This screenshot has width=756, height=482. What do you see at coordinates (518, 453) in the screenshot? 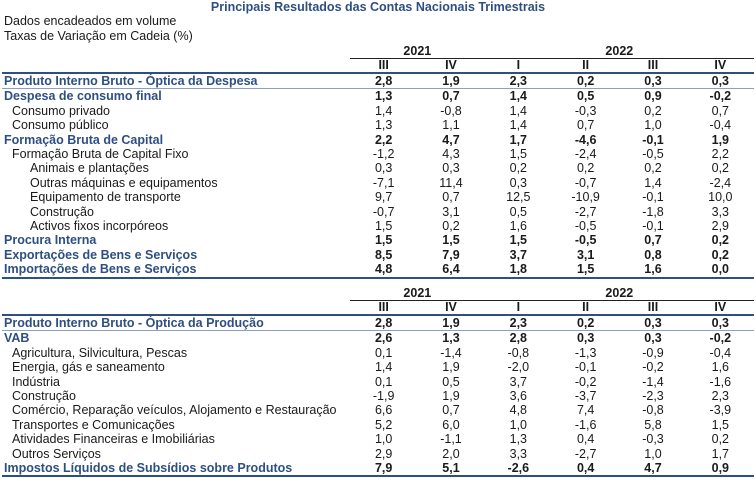
I see `value-cell: 3,3` at bounding box center [518, 453].